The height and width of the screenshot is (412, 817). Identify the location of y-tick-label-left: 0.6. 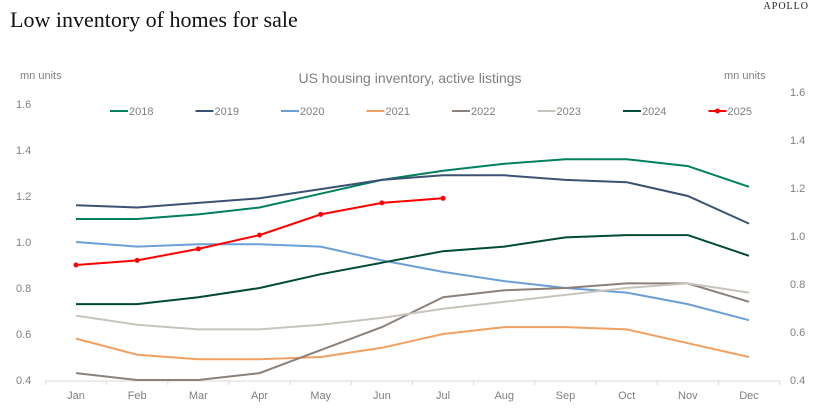
(23, 335).